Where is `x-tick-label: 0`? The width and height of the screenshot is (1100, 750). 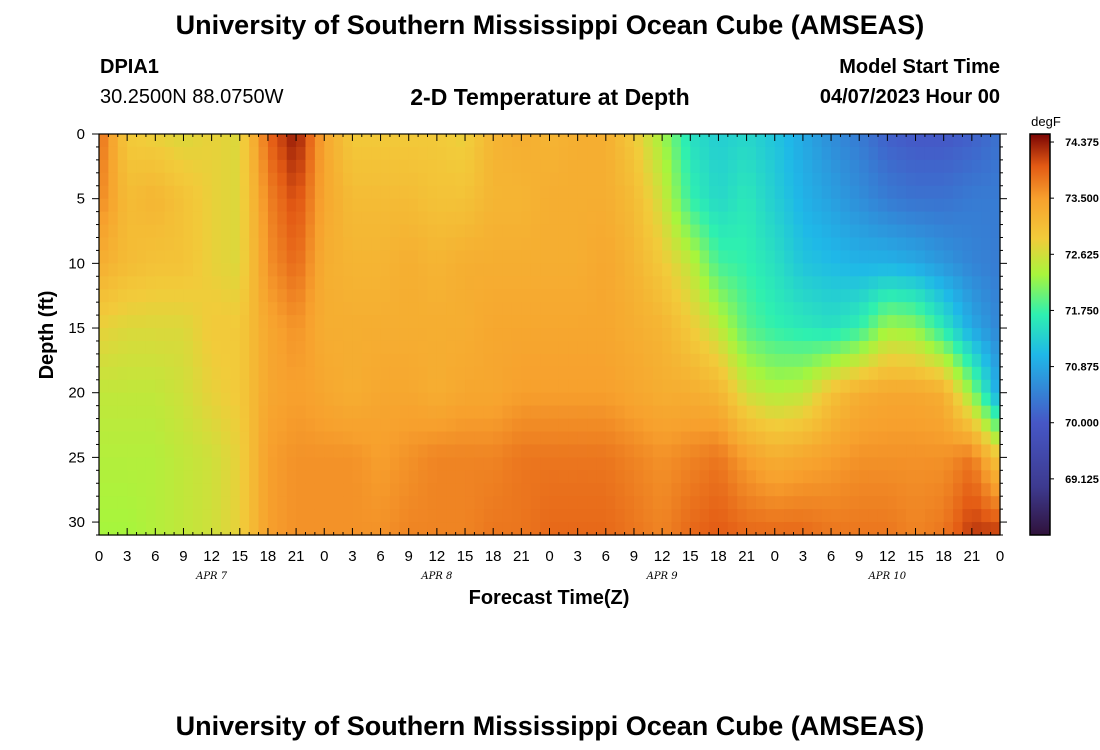
x-tick-label: 0 is located at coordinates (99, 556).